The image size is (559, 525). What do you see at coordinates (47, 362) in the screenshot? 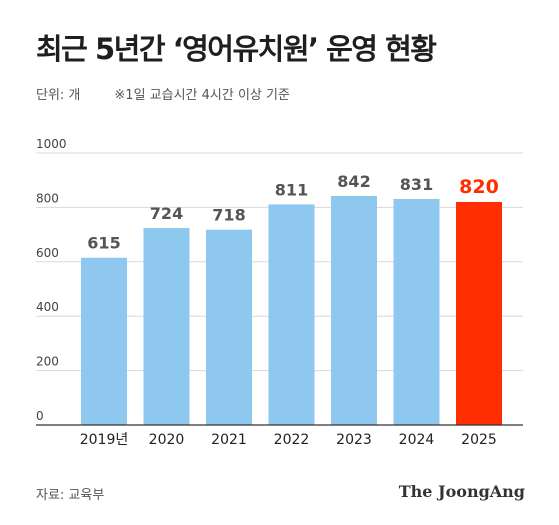
I see `y-tick-label: 200` at bounding box center [47, 362].